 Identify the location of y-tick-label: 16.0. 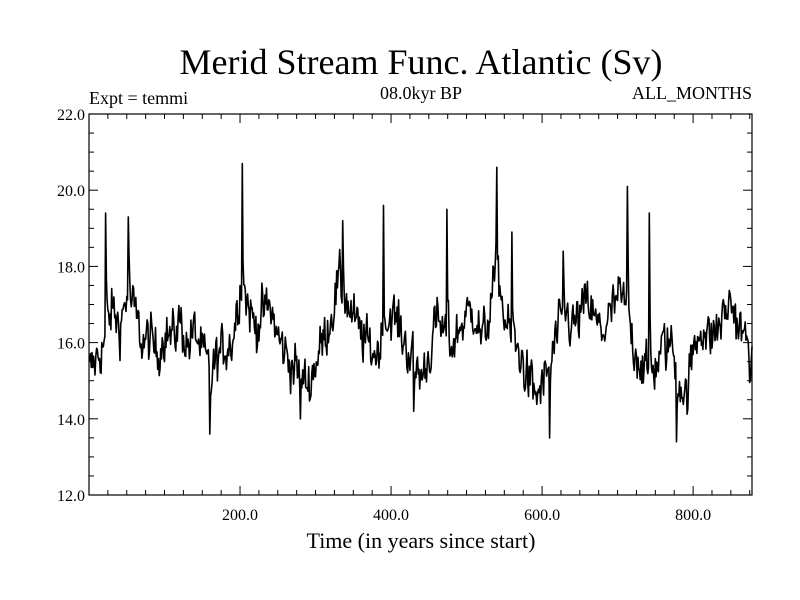
(71, 344).